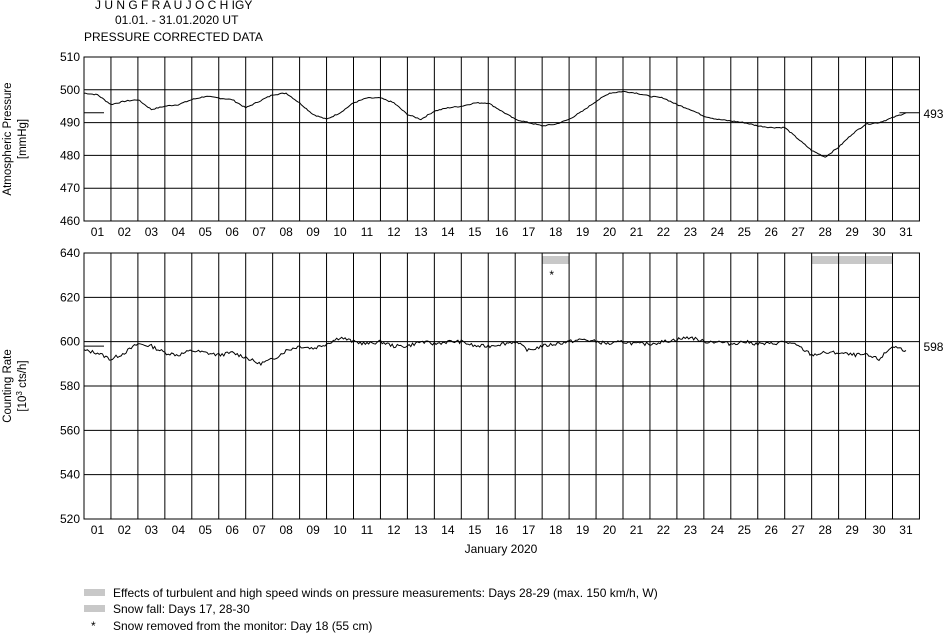 This screenshot has height=633, width=947. What do you see at coordinates (852, 232) in the screenshot?
I see `p-x-tick-label: 29` at bounding box center [852, 232].